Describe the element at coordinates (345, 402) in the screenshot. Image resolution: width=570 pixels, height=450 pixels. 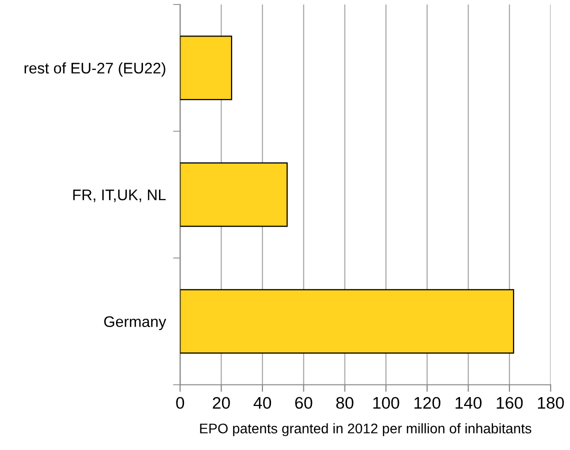
I see `x-tick-label: 80` at that location.